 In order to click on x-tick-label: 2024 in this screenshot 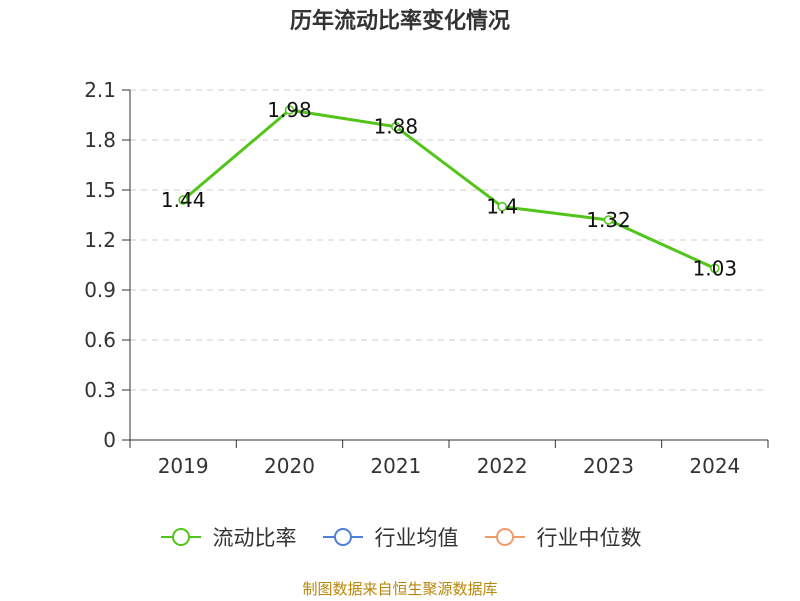, I will do `click(714, 466)`.